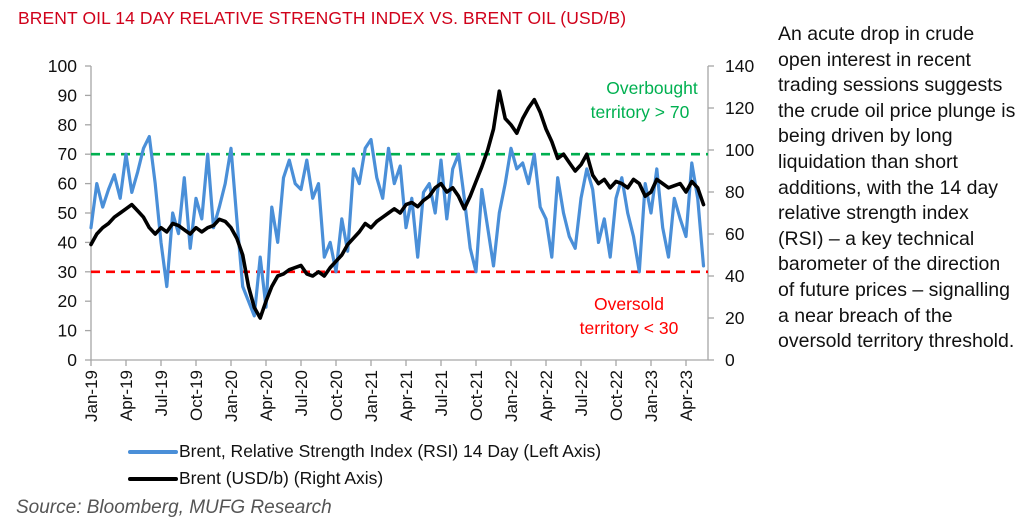  Describe the element at coordinates (730, 360) in the screenshot. I see `right-axis-tick-label: 0` at that location.